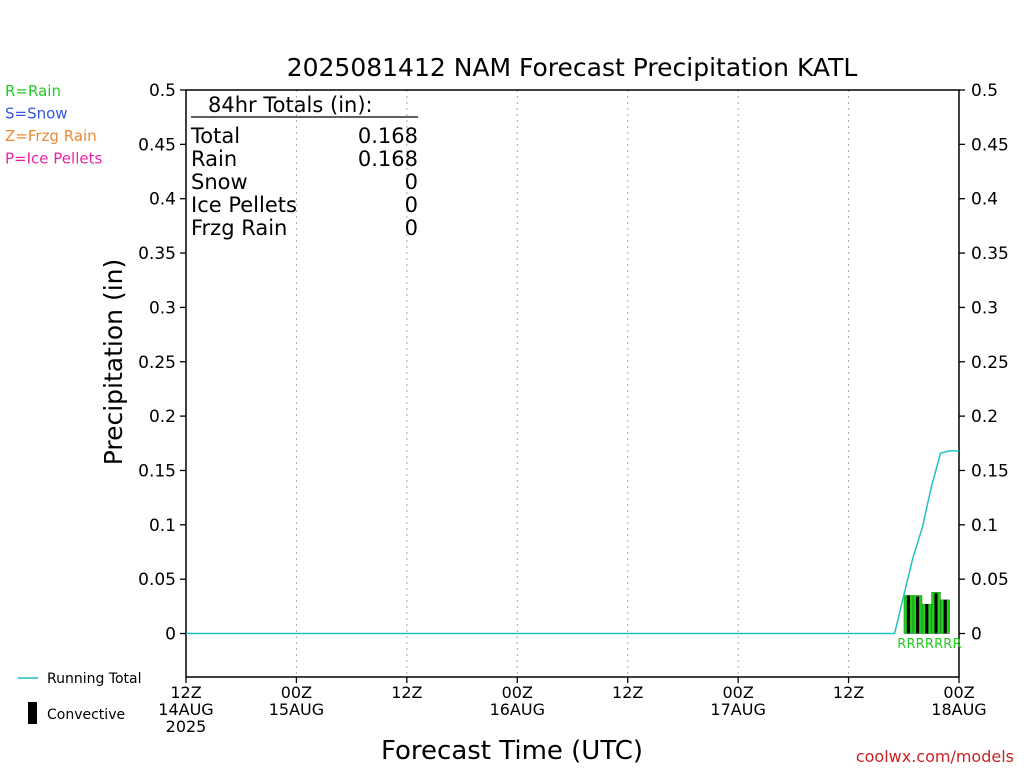 This screenshot has width=1024, height=768. What do you see at coordinates (990, 363) in the screenshot?
I see `y-tick-label-right: 0.25` at bounding box center [990, 363].